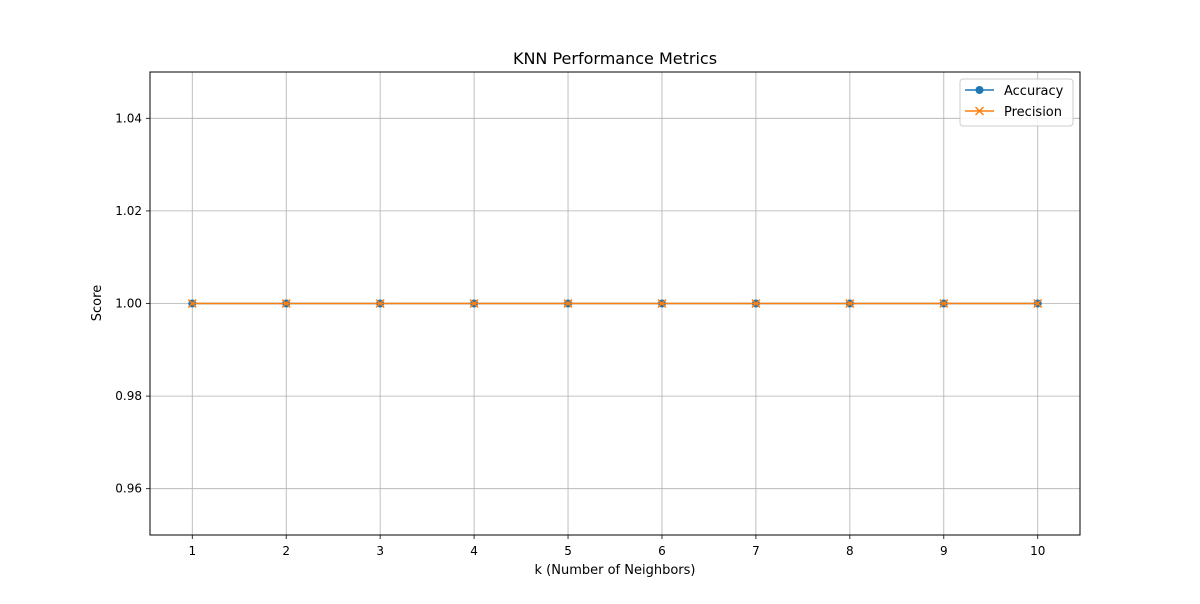 The image size is (1200, 604). What do you see at coordinates (1037, 551) in the screenshot?
I see `x-tick-label: 10` at bounding box center [1037, 551].